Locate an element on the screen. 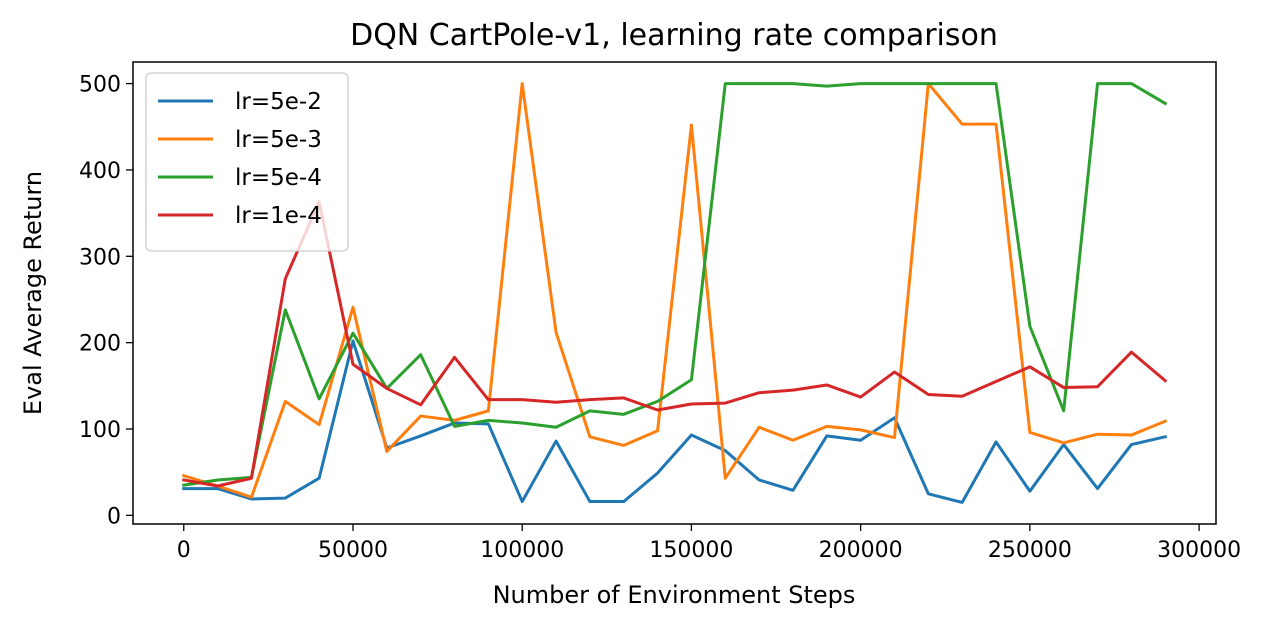  x-tick-label: 0 is located at coordinates (184, 550).